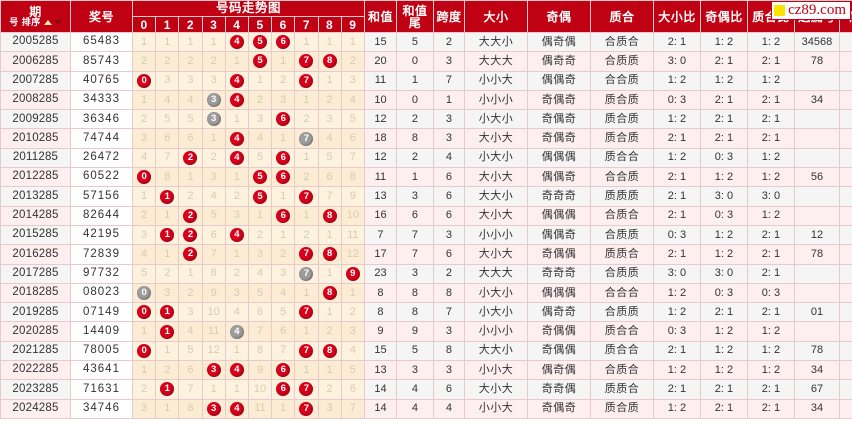 The height and width of the screenshot is (423, 852). I want to click on trend-cell-miss-5: 5, so click(260, 158).